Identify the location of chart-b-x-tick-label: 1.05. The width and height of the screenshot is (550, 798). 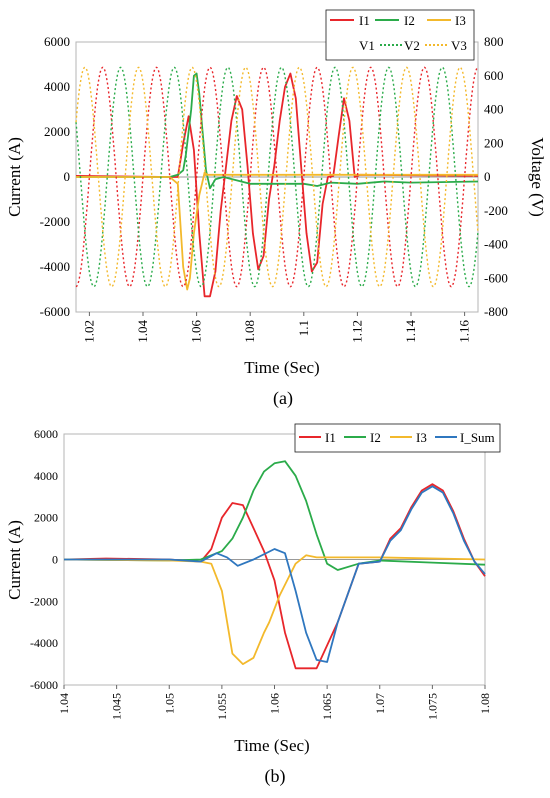
(169, 703).